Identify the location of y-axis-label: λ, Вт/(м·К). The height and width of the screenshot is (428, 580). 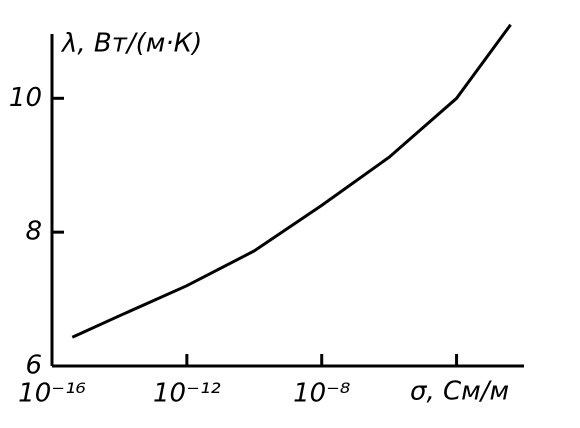
(131, 44).